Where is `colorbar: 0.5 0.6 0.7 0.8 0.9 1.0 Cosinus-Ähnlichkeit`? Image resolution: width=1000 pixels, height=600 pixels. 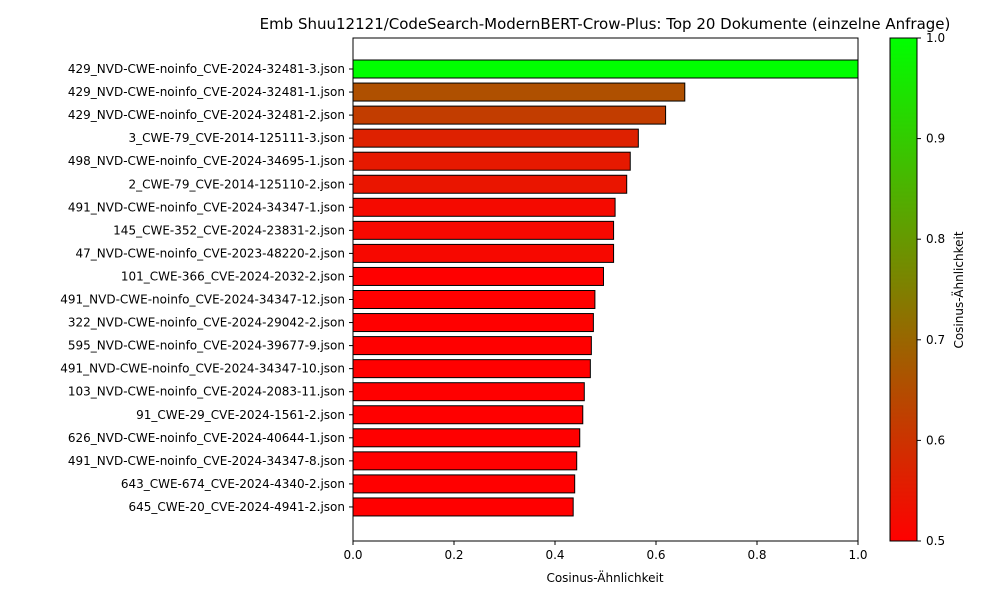
colorbar: 0.5 0.6 0.7 0.8 0.9 1.0 Cosinus-Ähnlichkeit is located at coordinates (927, 289).